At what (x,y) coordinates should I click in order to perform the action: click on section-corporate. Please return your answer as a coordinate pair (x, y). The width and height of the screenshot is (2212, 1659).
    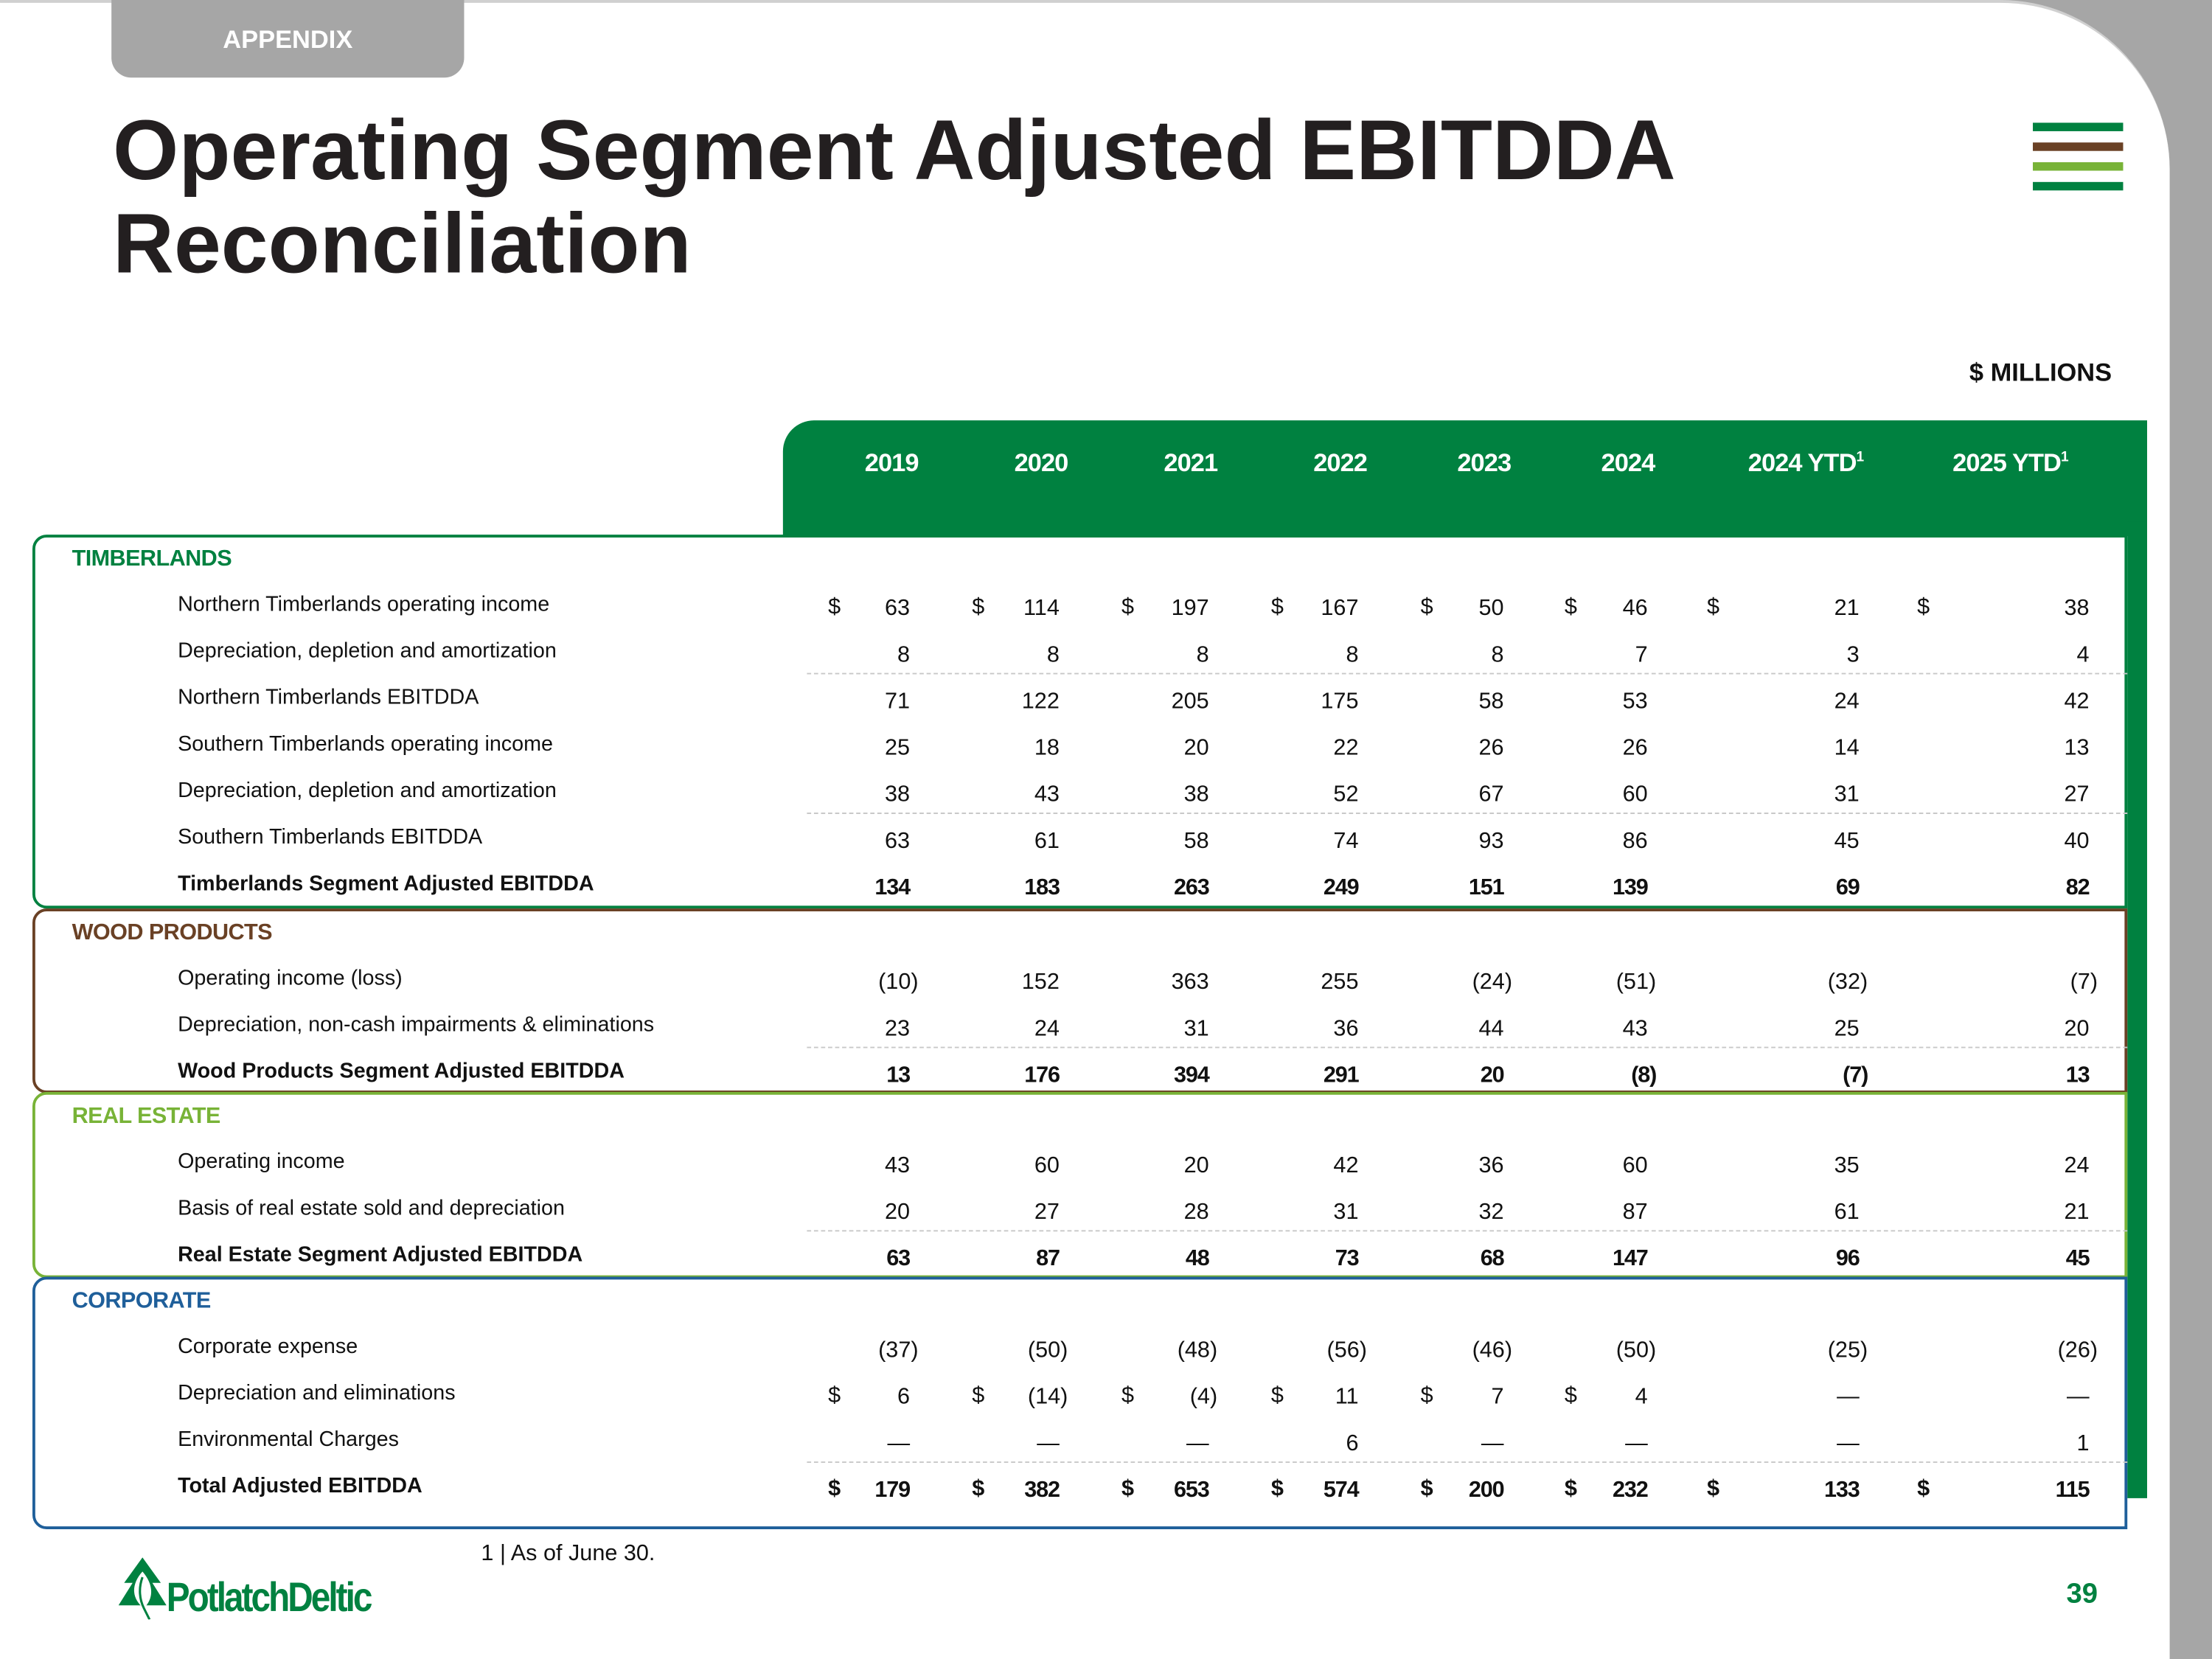
    Looking at the image, I should click on (1080, 1402).